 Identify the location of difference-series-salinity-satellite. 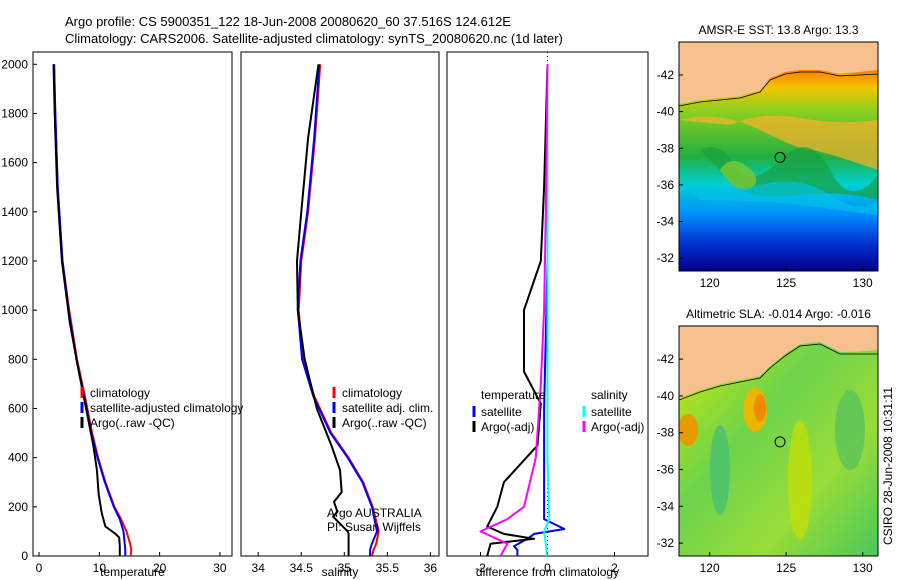
(547, 310).